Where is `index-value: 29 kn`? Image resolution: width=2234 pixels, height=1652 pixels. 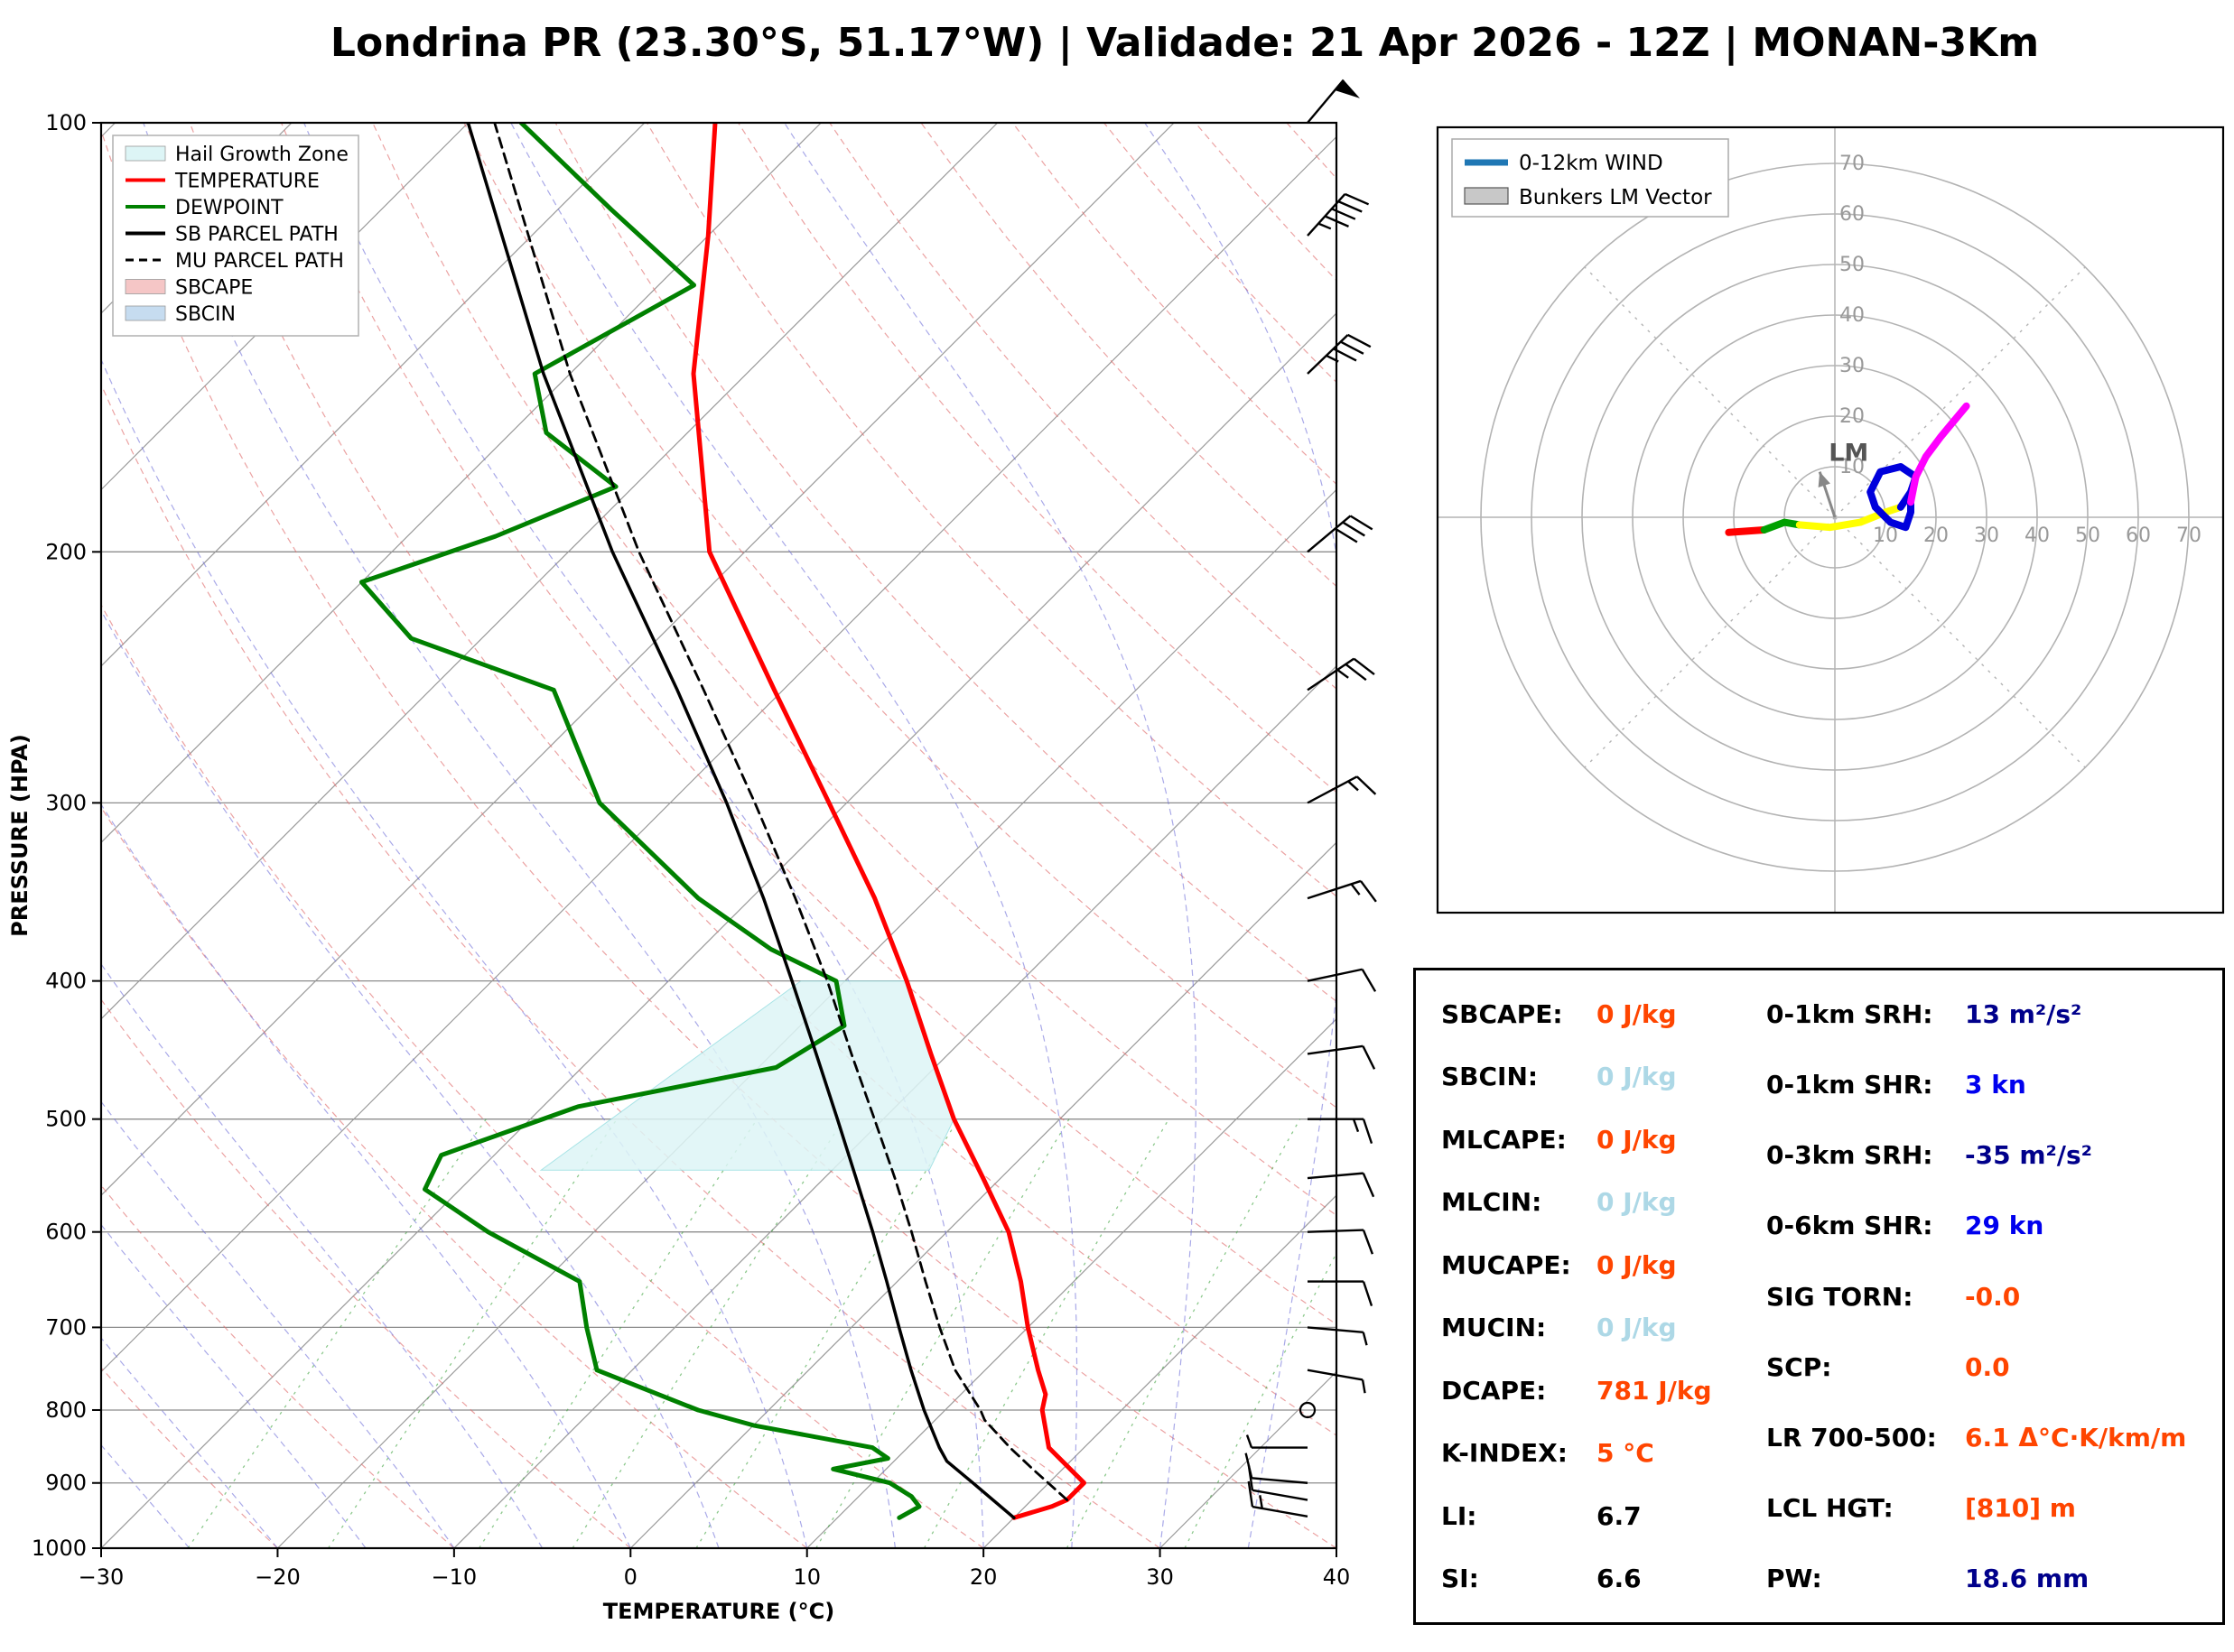
index-value: 29 kn is located at coordinates (2004, 1226).